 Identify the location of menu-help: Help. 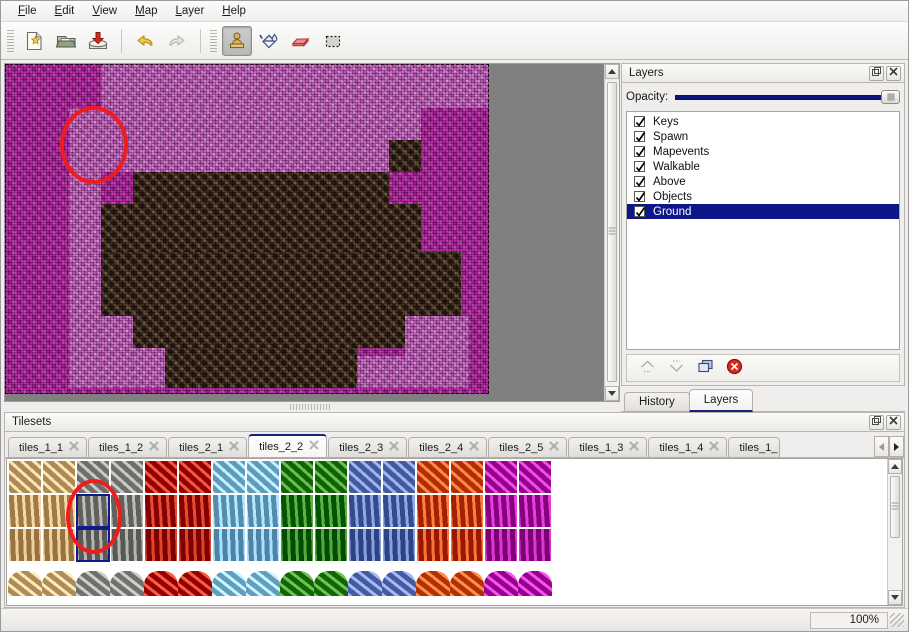
(234, 11).